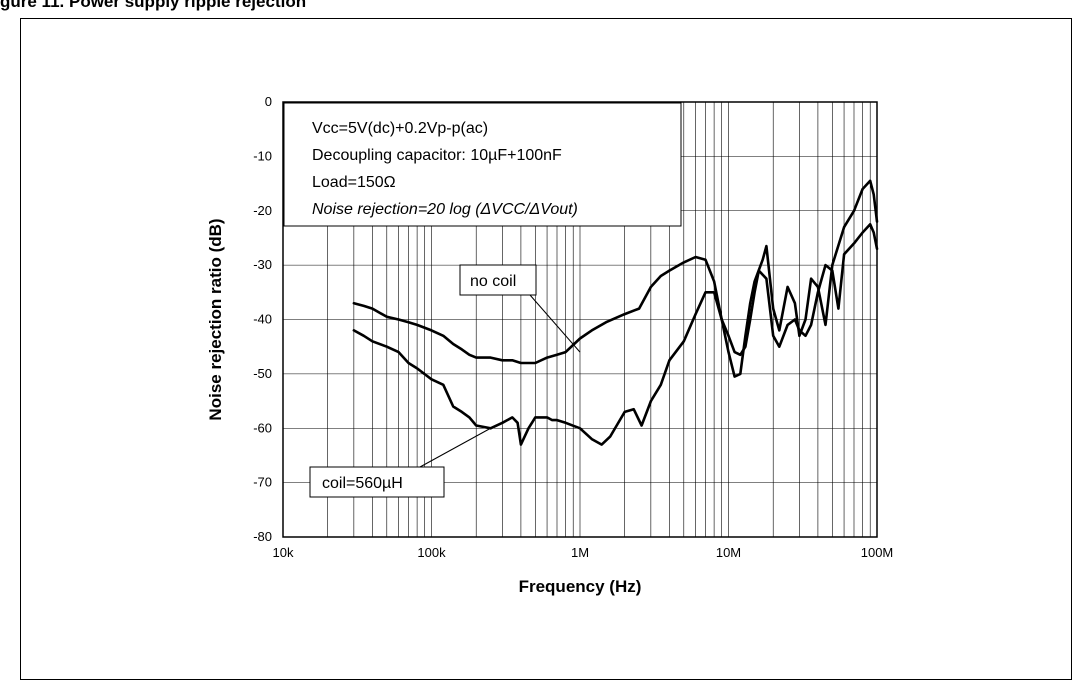 This screenshot has height=682, width=1084. What do you see at coordinates (215, 319) in the screenshot?
I see `y-axis-title: Noise rejection ratio (dB)` at bounding box center [215, 319].